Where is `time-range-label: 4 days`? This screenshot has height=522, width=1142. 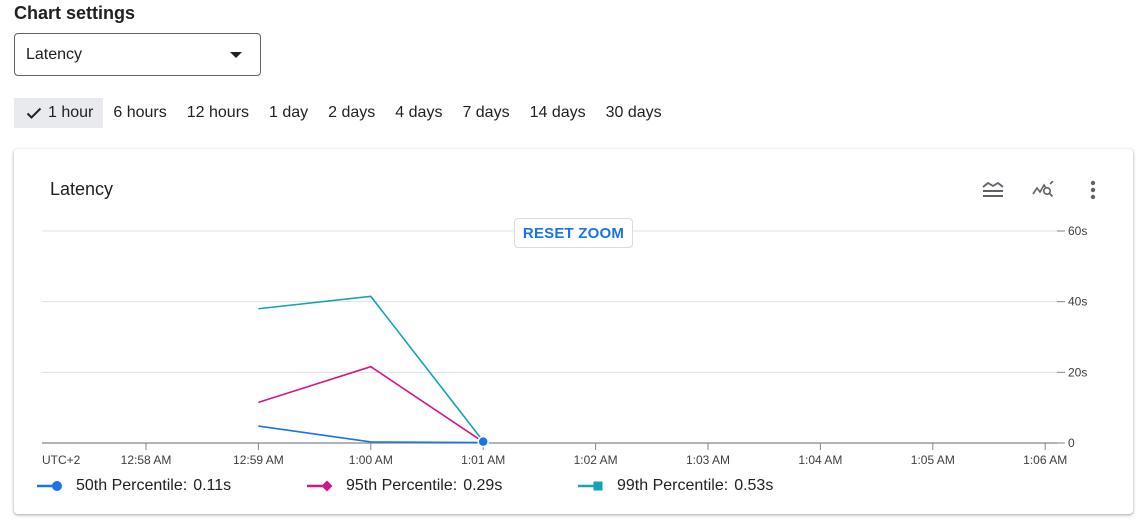 time-range-label: 4 days is located at coordinates (419, 112).